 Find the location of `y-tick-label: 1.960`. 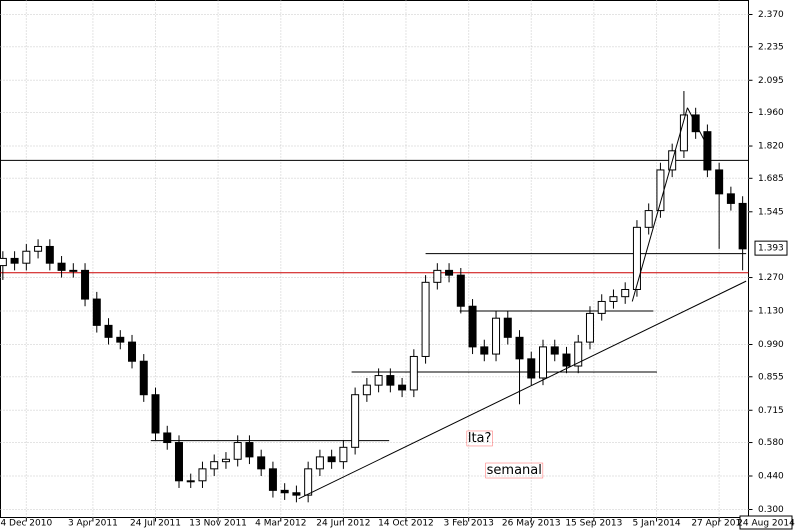

y-tick-label: 1.960 is located at coordinates (771, 113).